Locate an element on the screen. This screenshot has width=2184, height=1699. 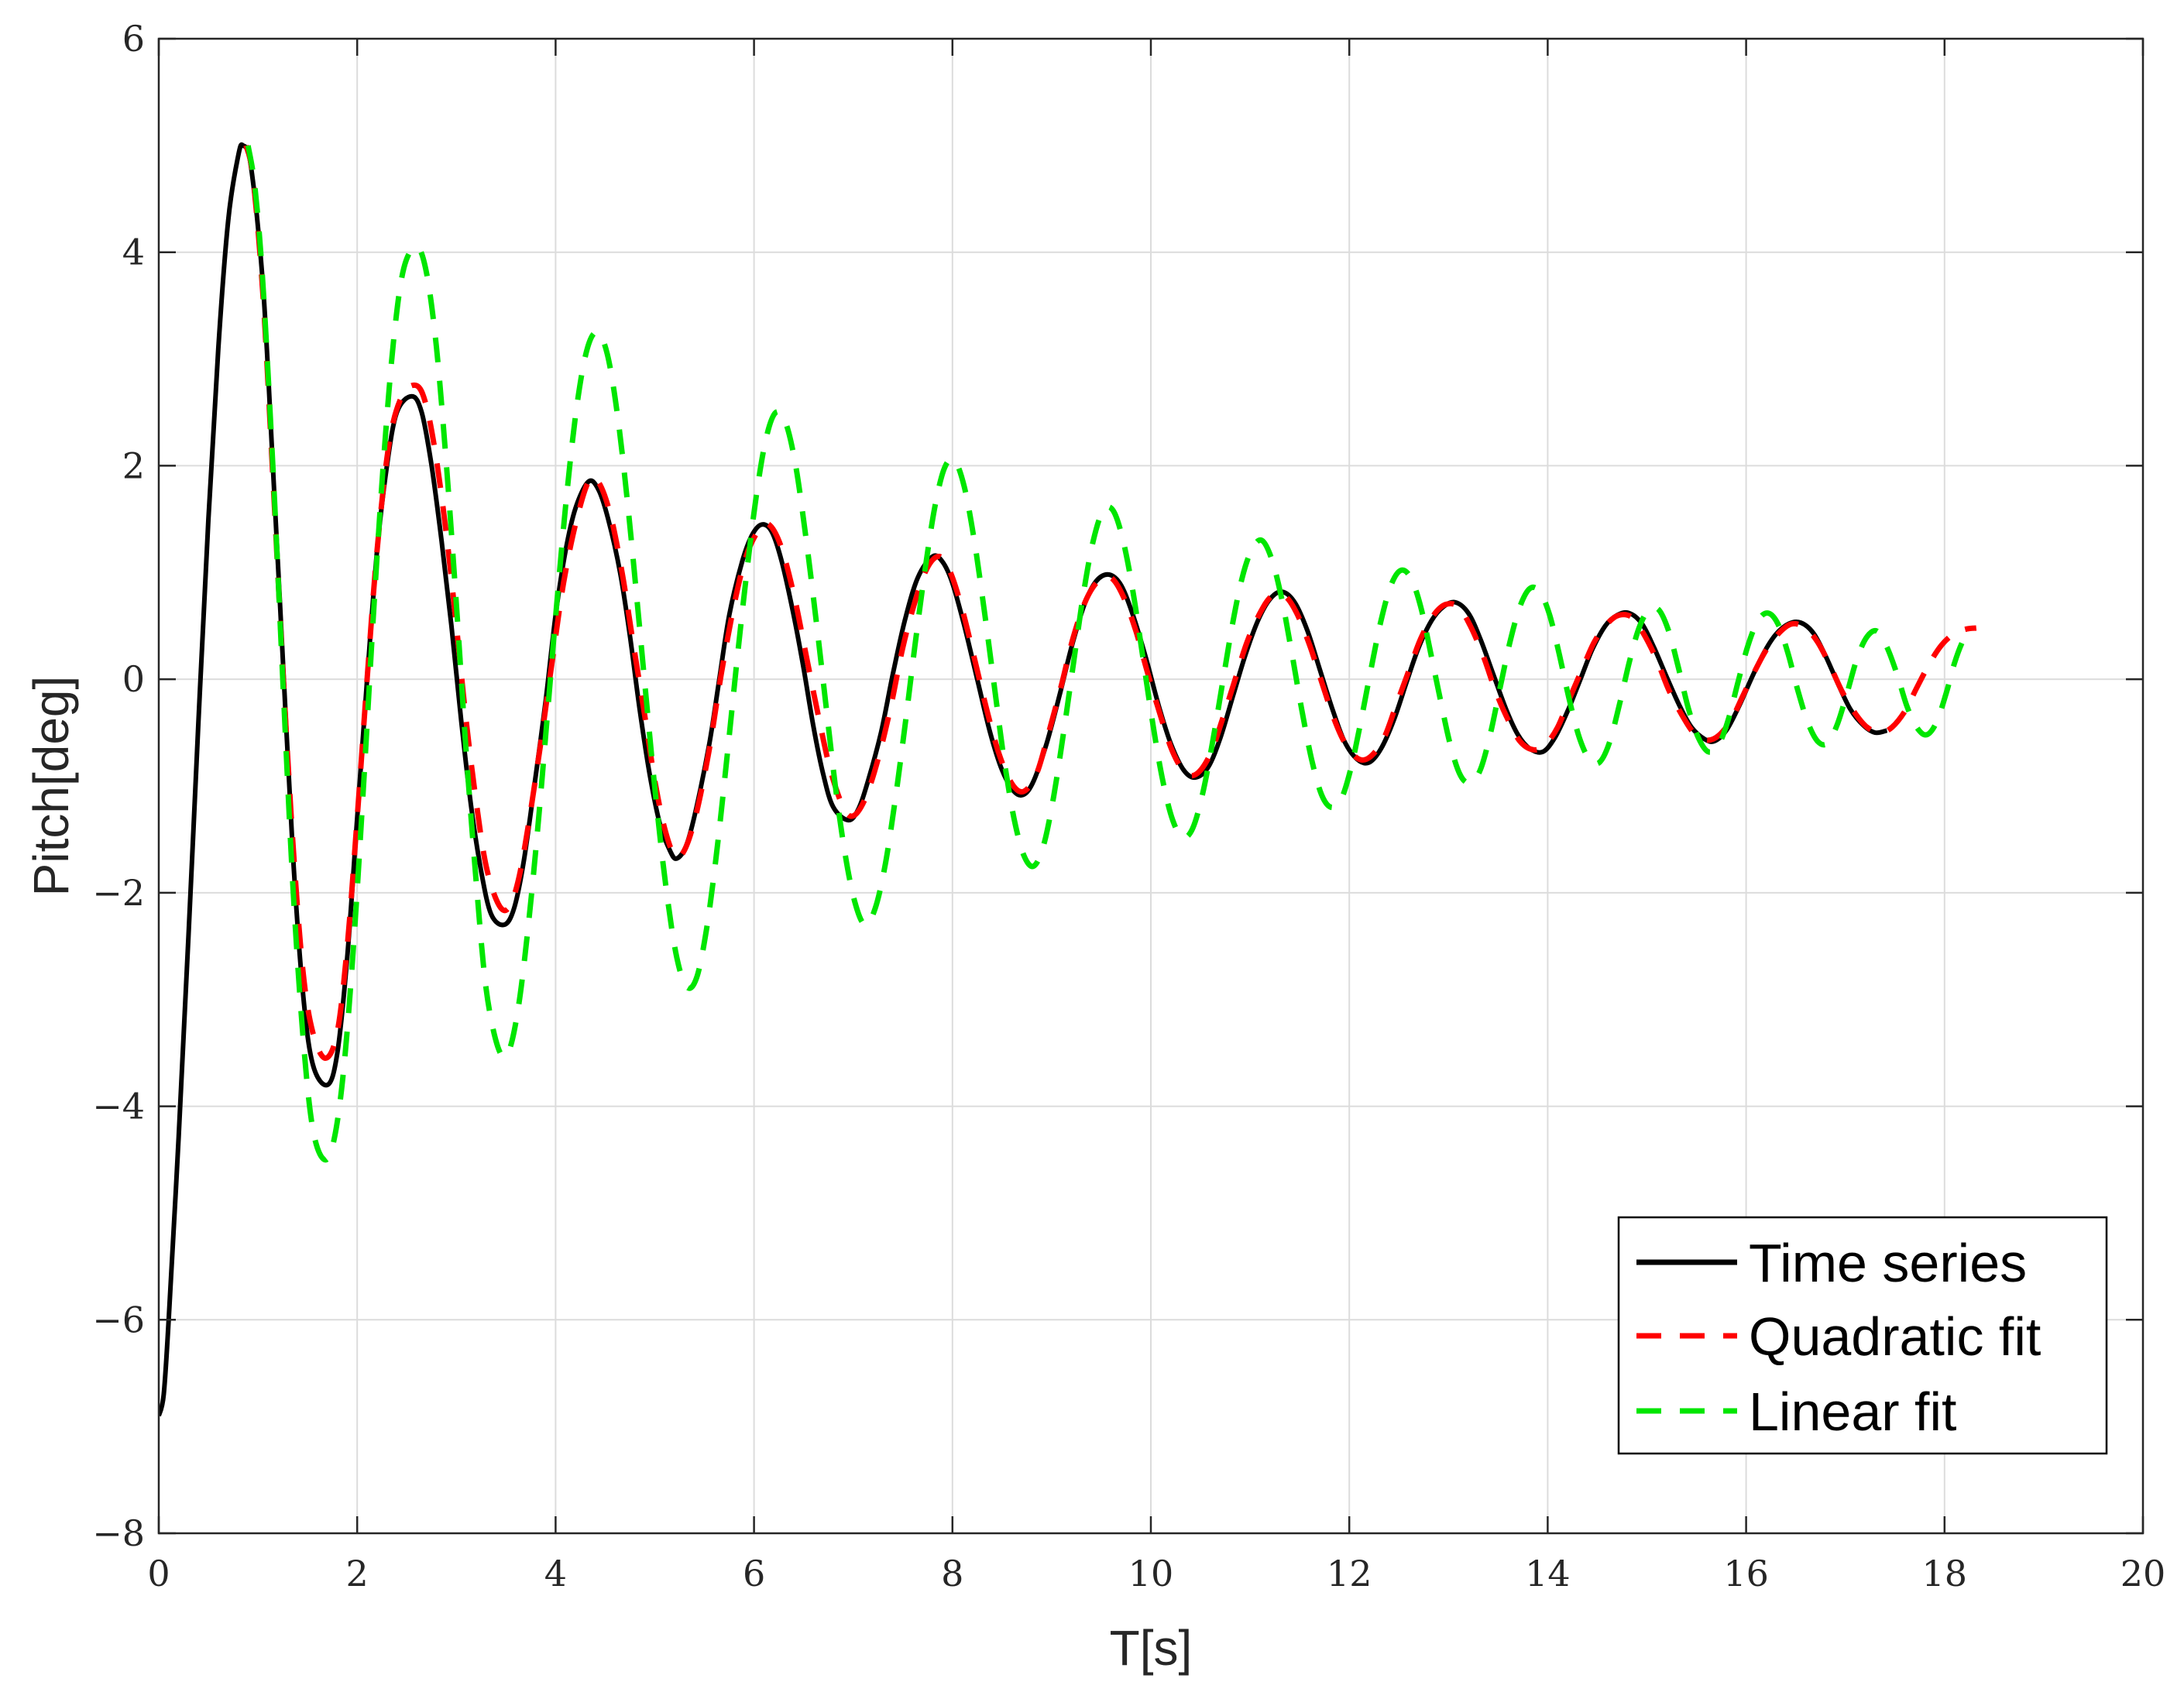
x-tick-label: 2 is located at coordinates (358, 1573).